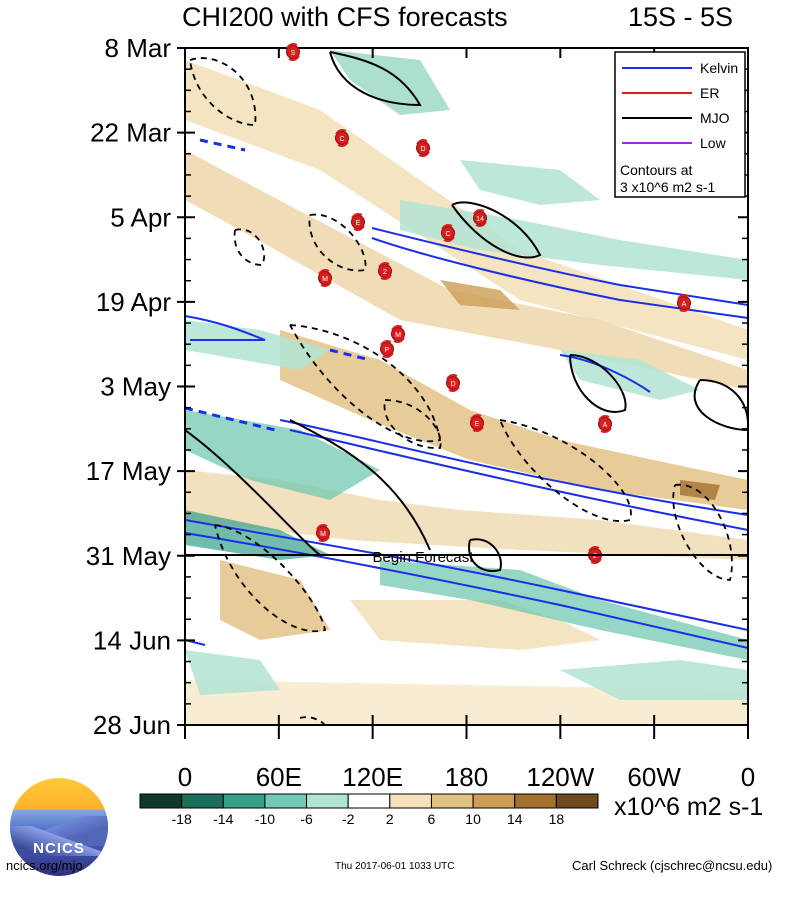 The width and height of the screenshot is (809, 907). What do you see at coordinates (372, 777) in the screenshot?
I see `x-tick-label: 120E` at bounding box center [372, 777].